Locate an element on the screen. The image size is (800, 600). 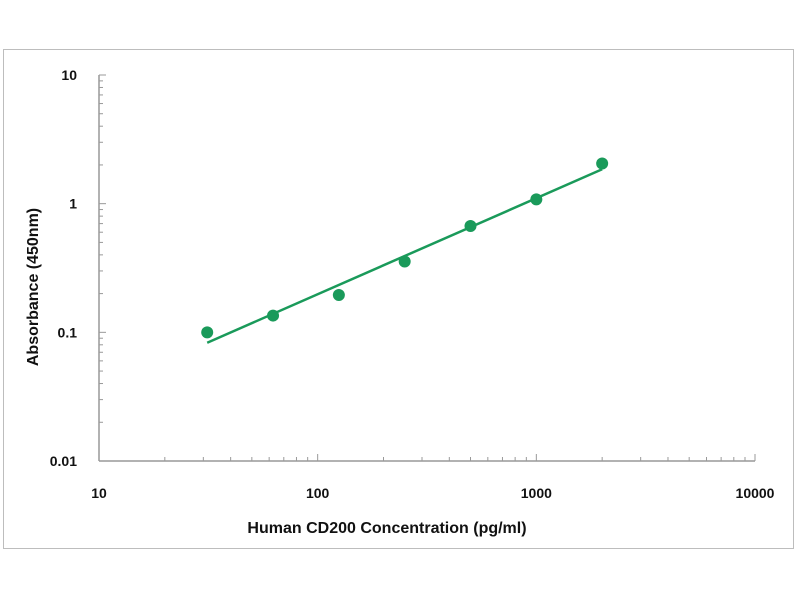
y-tick-label: 10 is located at coordinates (69, 75).